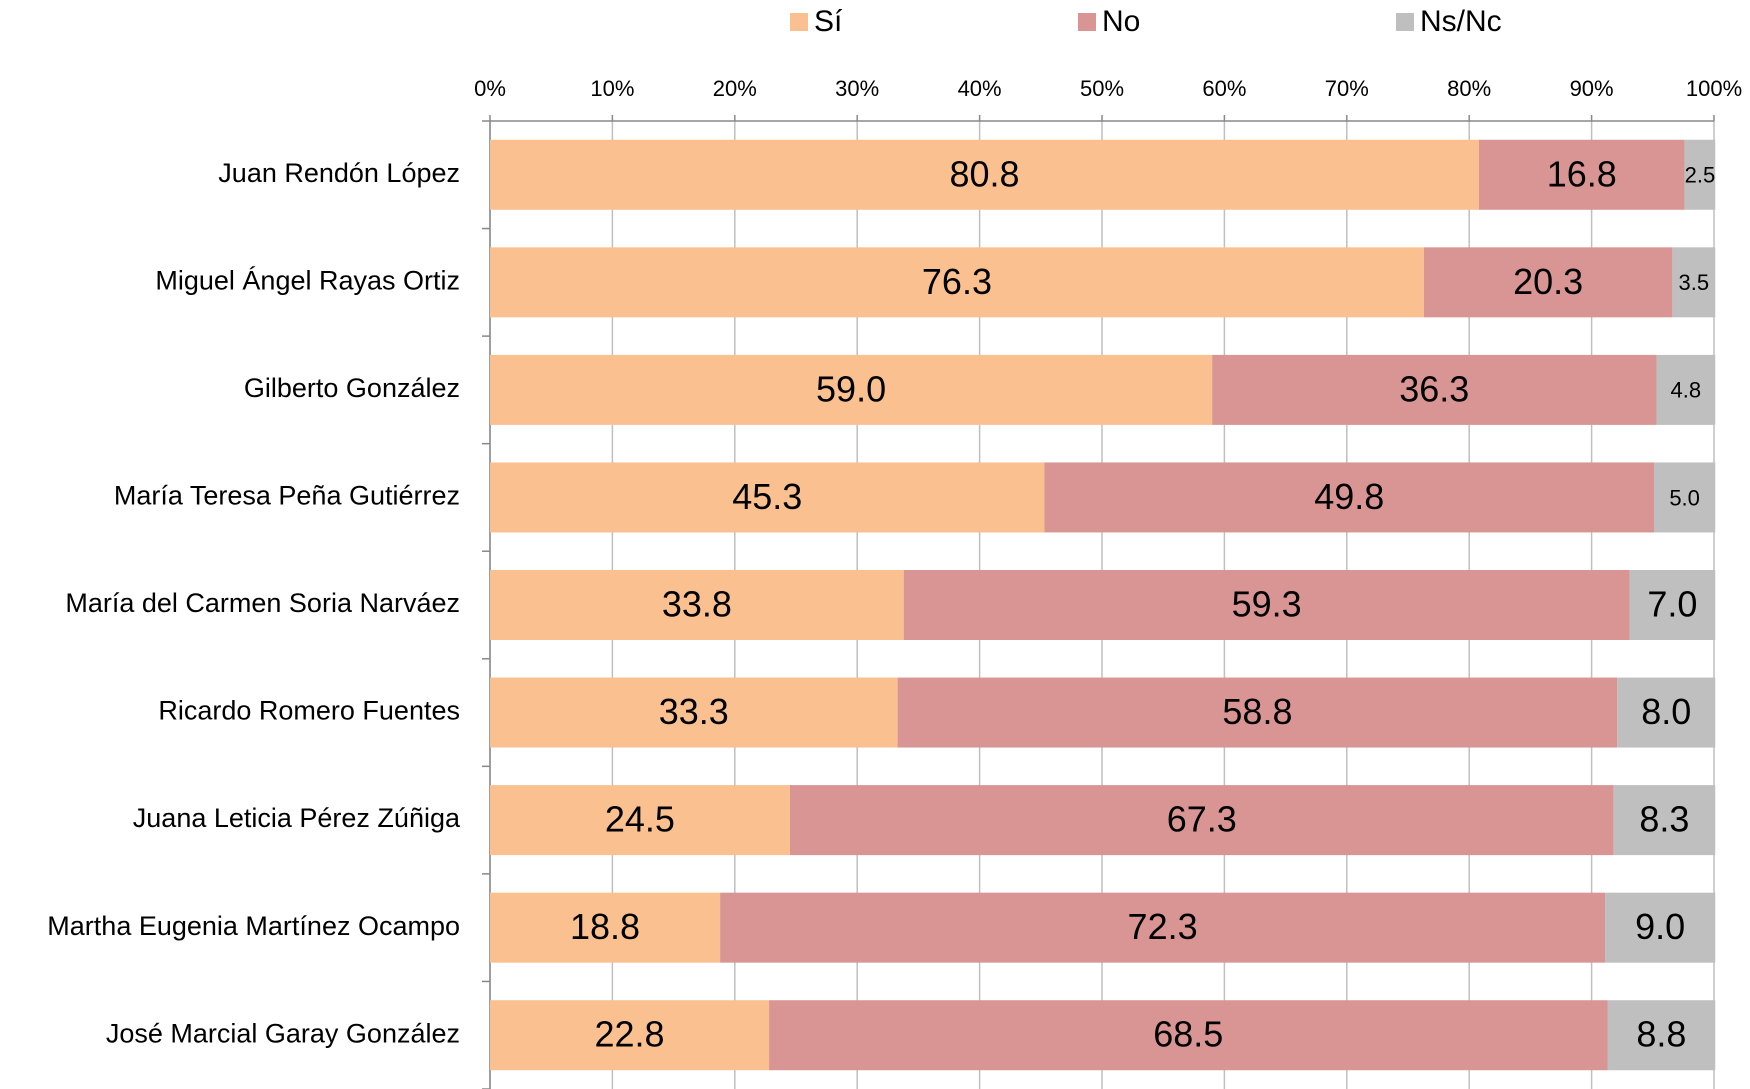 The image size is (1750, 1089). I want to click on data-label: 45.3, so click(767, 496).